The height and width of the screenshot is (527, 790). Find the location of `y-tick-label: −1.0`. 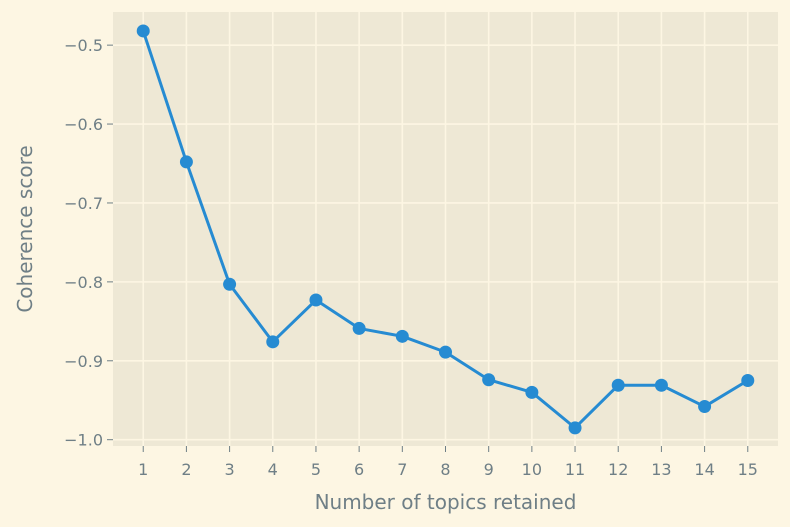

y-tick-label: −1.0 is located at coordinates (83, 440).